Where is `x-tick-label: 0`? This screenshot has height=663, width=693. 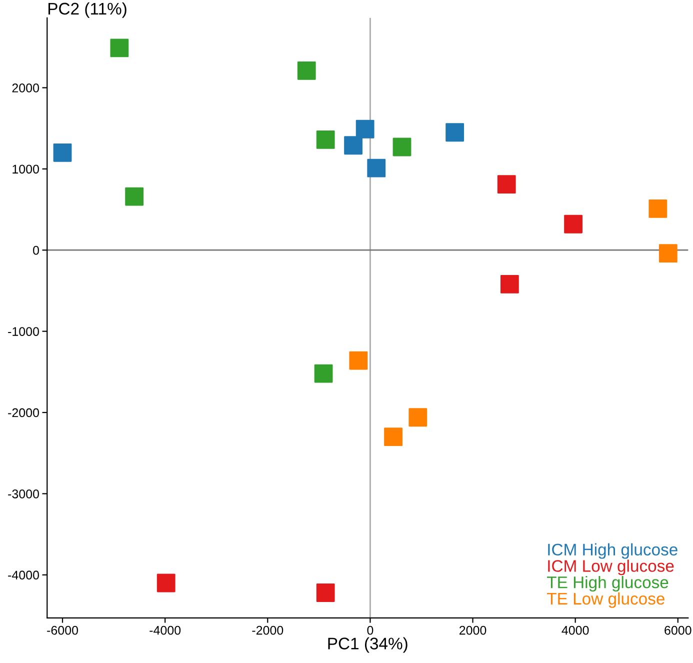
x-tick-label: 0 is located at coordinates (370, 630).